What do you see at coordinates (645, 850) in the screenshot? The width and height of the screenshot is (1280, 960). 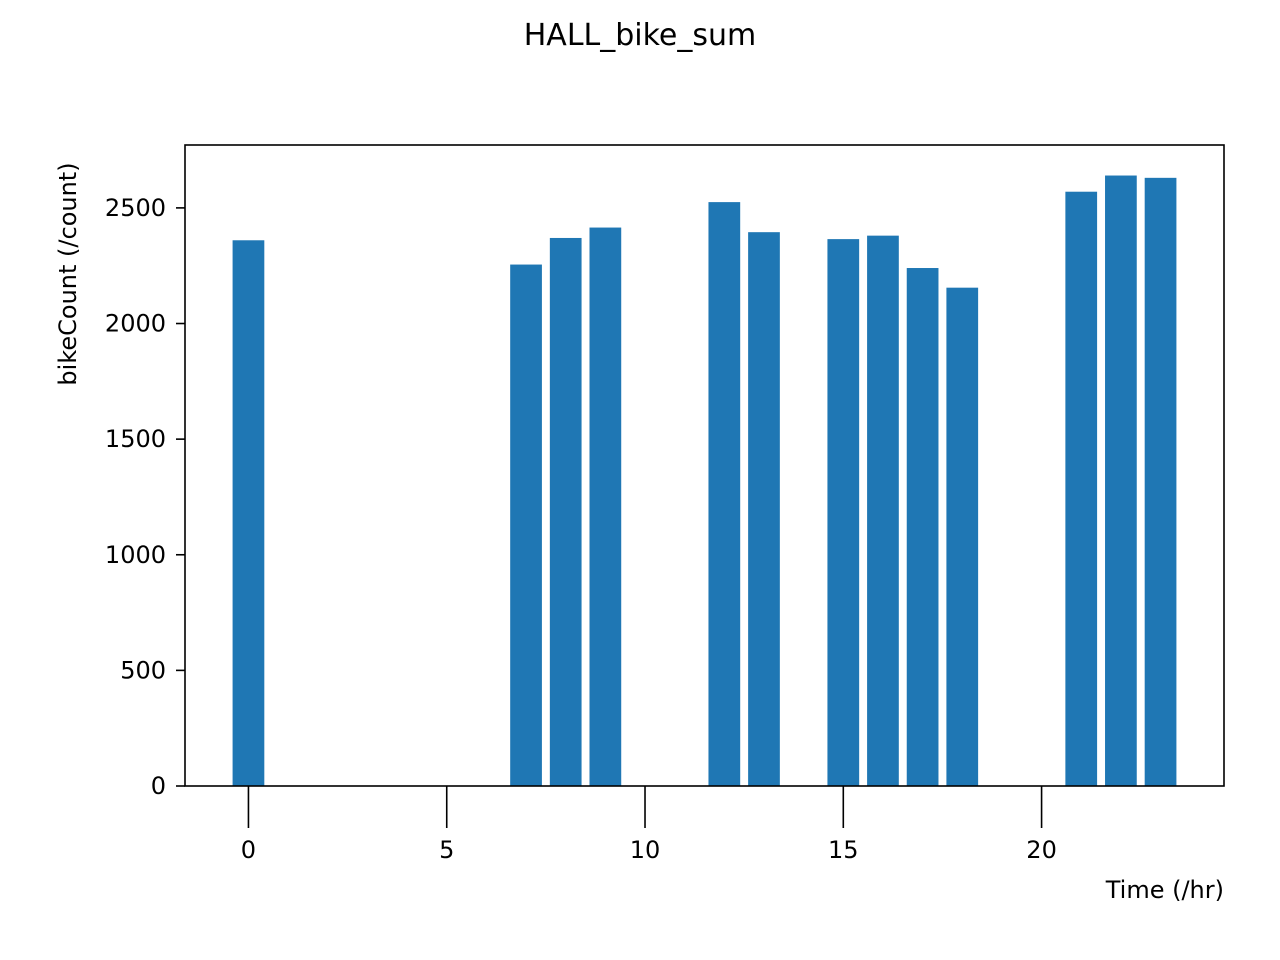 I see `x-tick-label: 10` at bounding box center [645, 850].